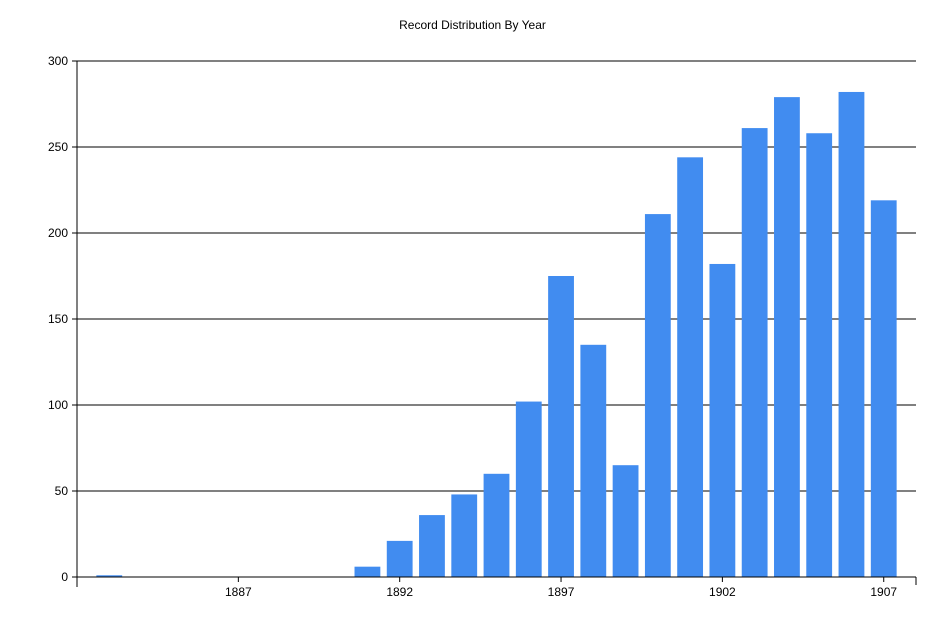 The width and height of the screenshot is (945, 630). What do you see at coordinates (722, 420) in the screenshot?
I see `bar-1902` at bounding box center [722, 420].